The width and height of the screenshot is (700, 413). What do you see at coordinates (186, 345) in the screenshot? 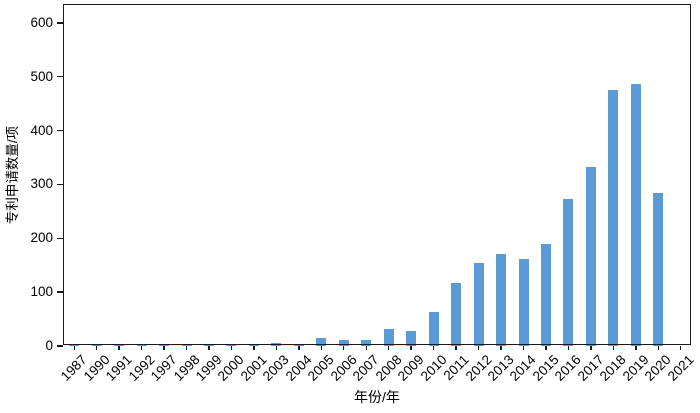
I see `bar-1998` at bounding box center [186, 345].